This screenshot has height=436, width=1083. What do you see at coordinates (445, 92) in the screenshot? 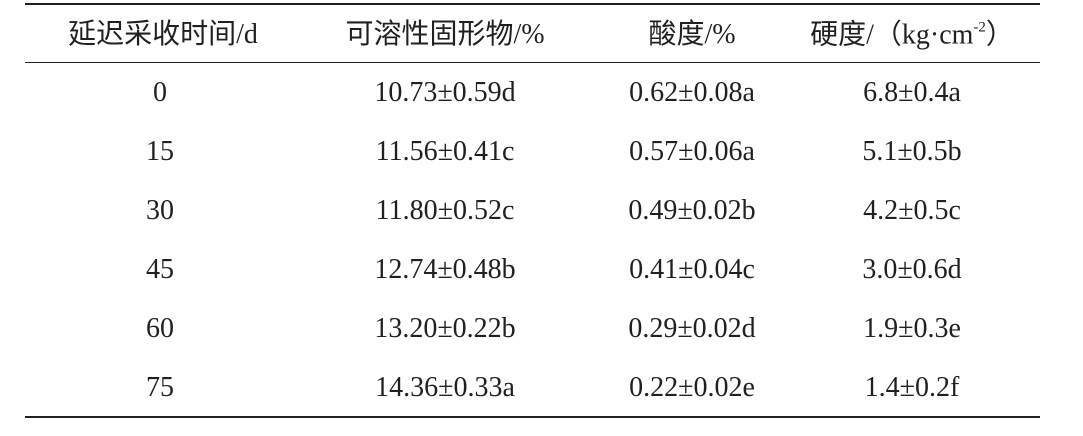
I see `table-cell: 10.73±0.59d` at bounding box center [445, 92].